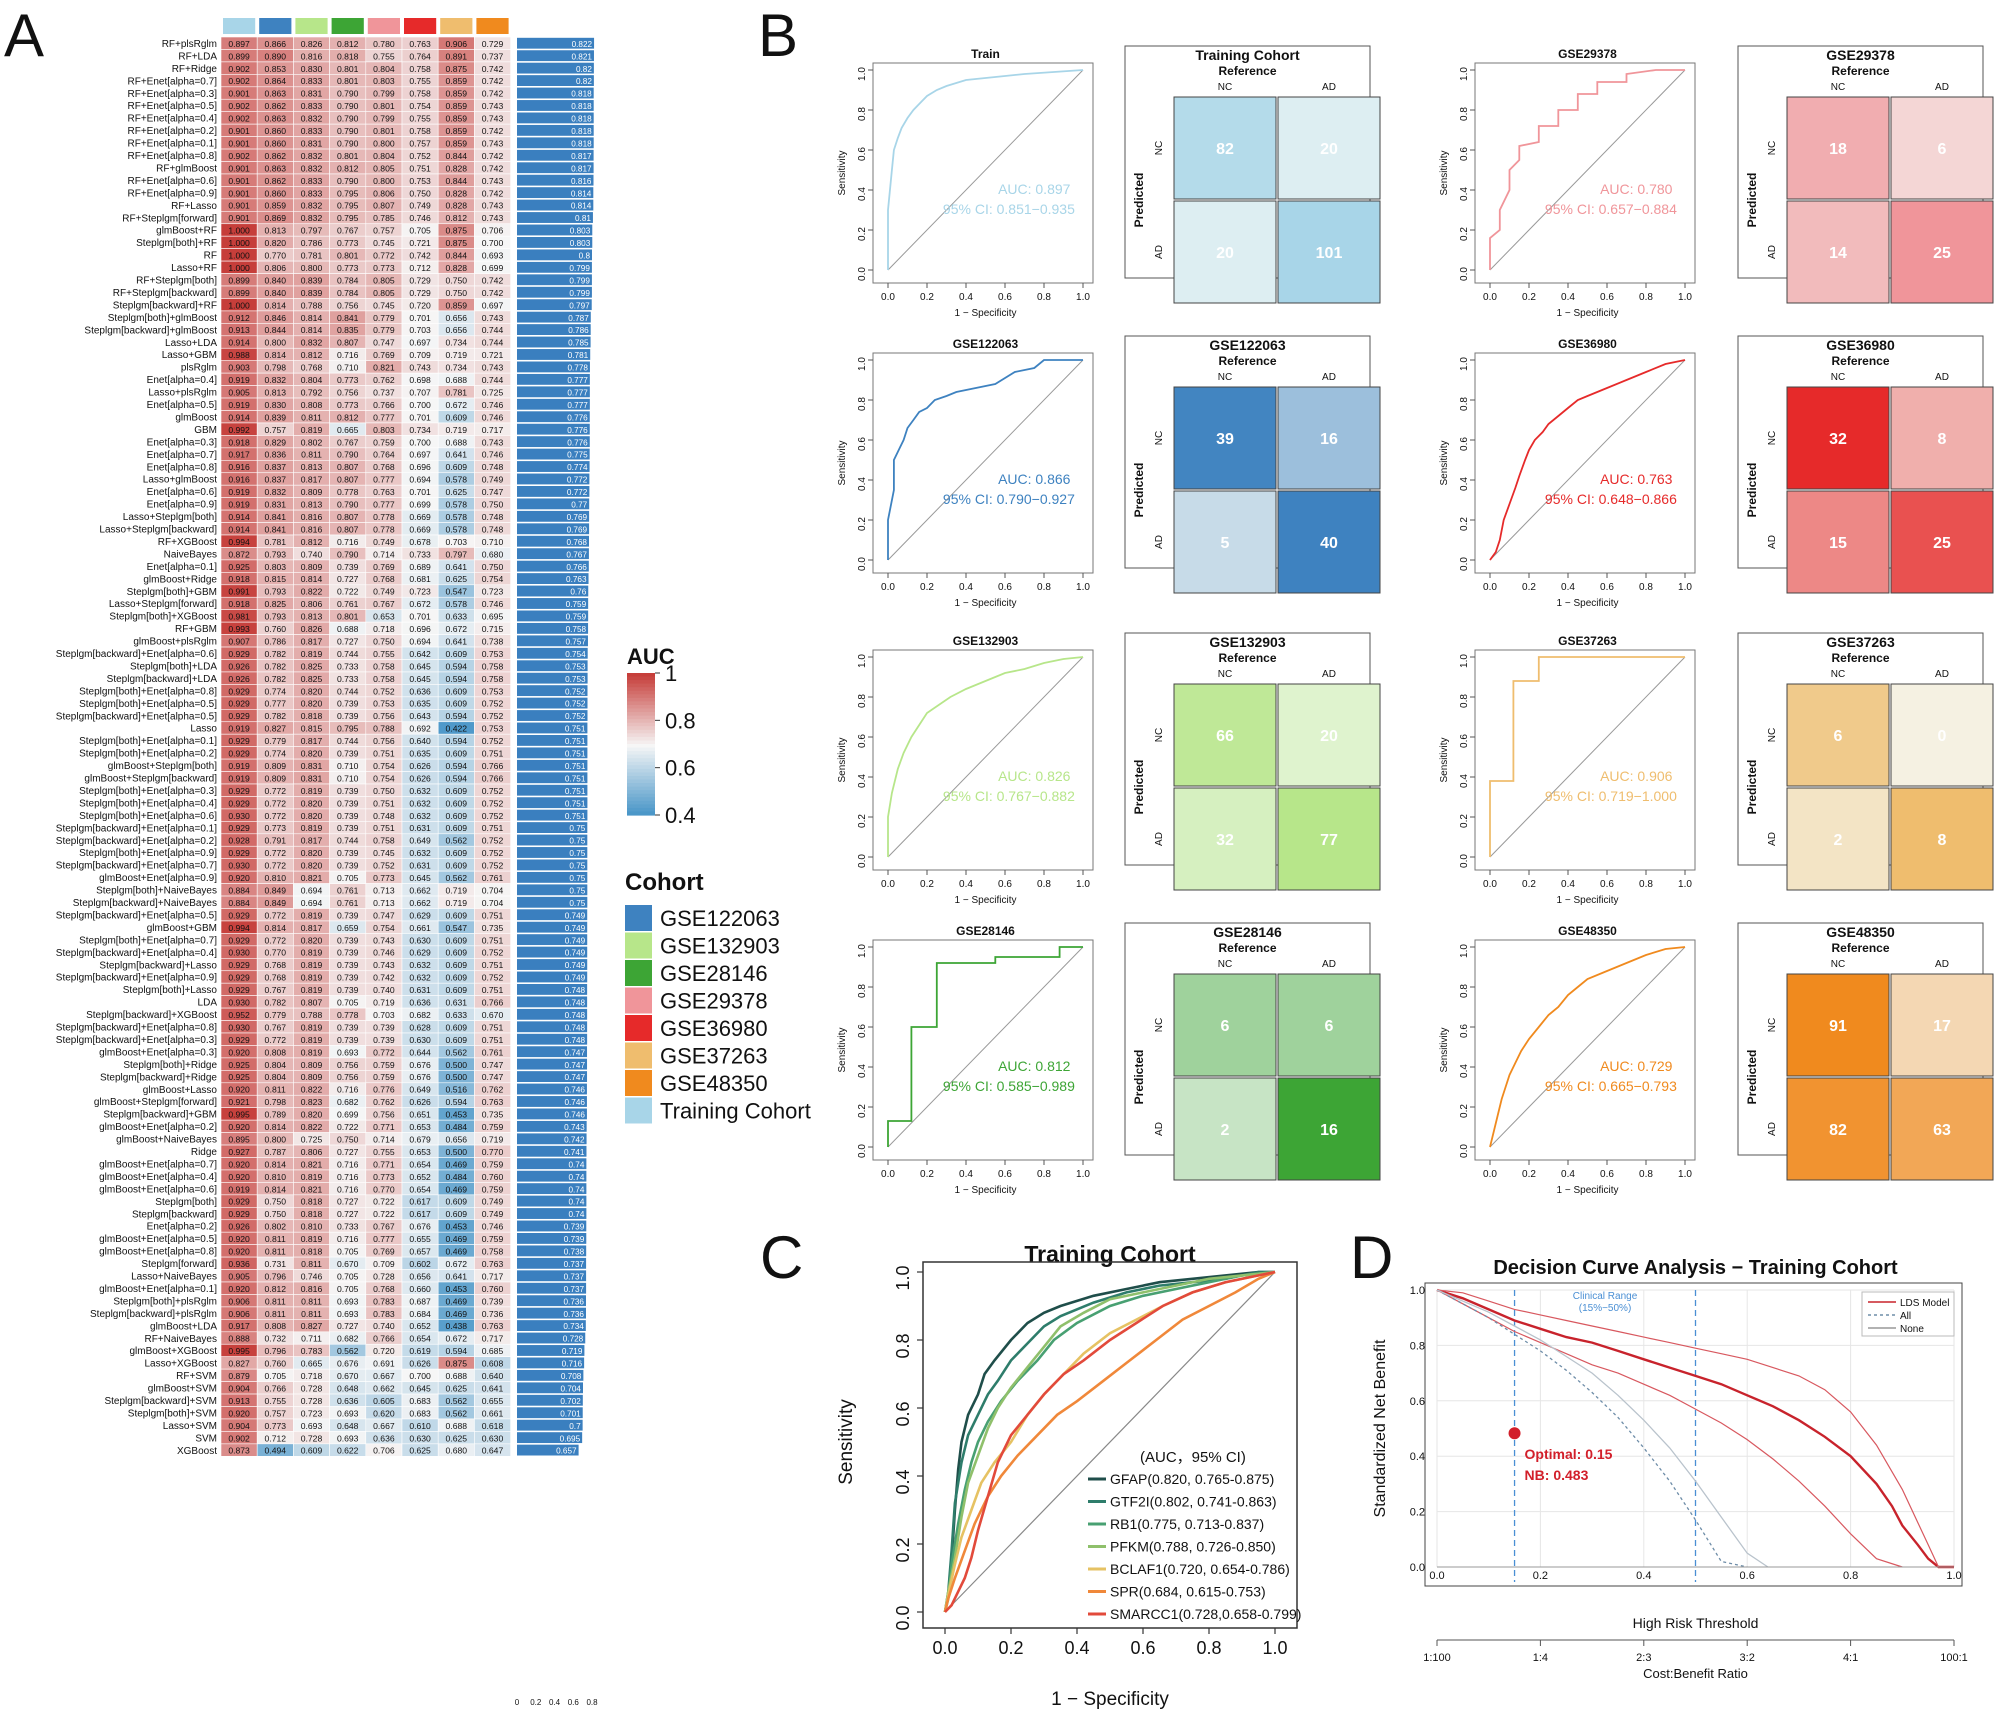 Image resolution: width=1998 pixels, height=1712 pixels. I want to click on heatmap-cell-value: 0.813, so click(312, 617).